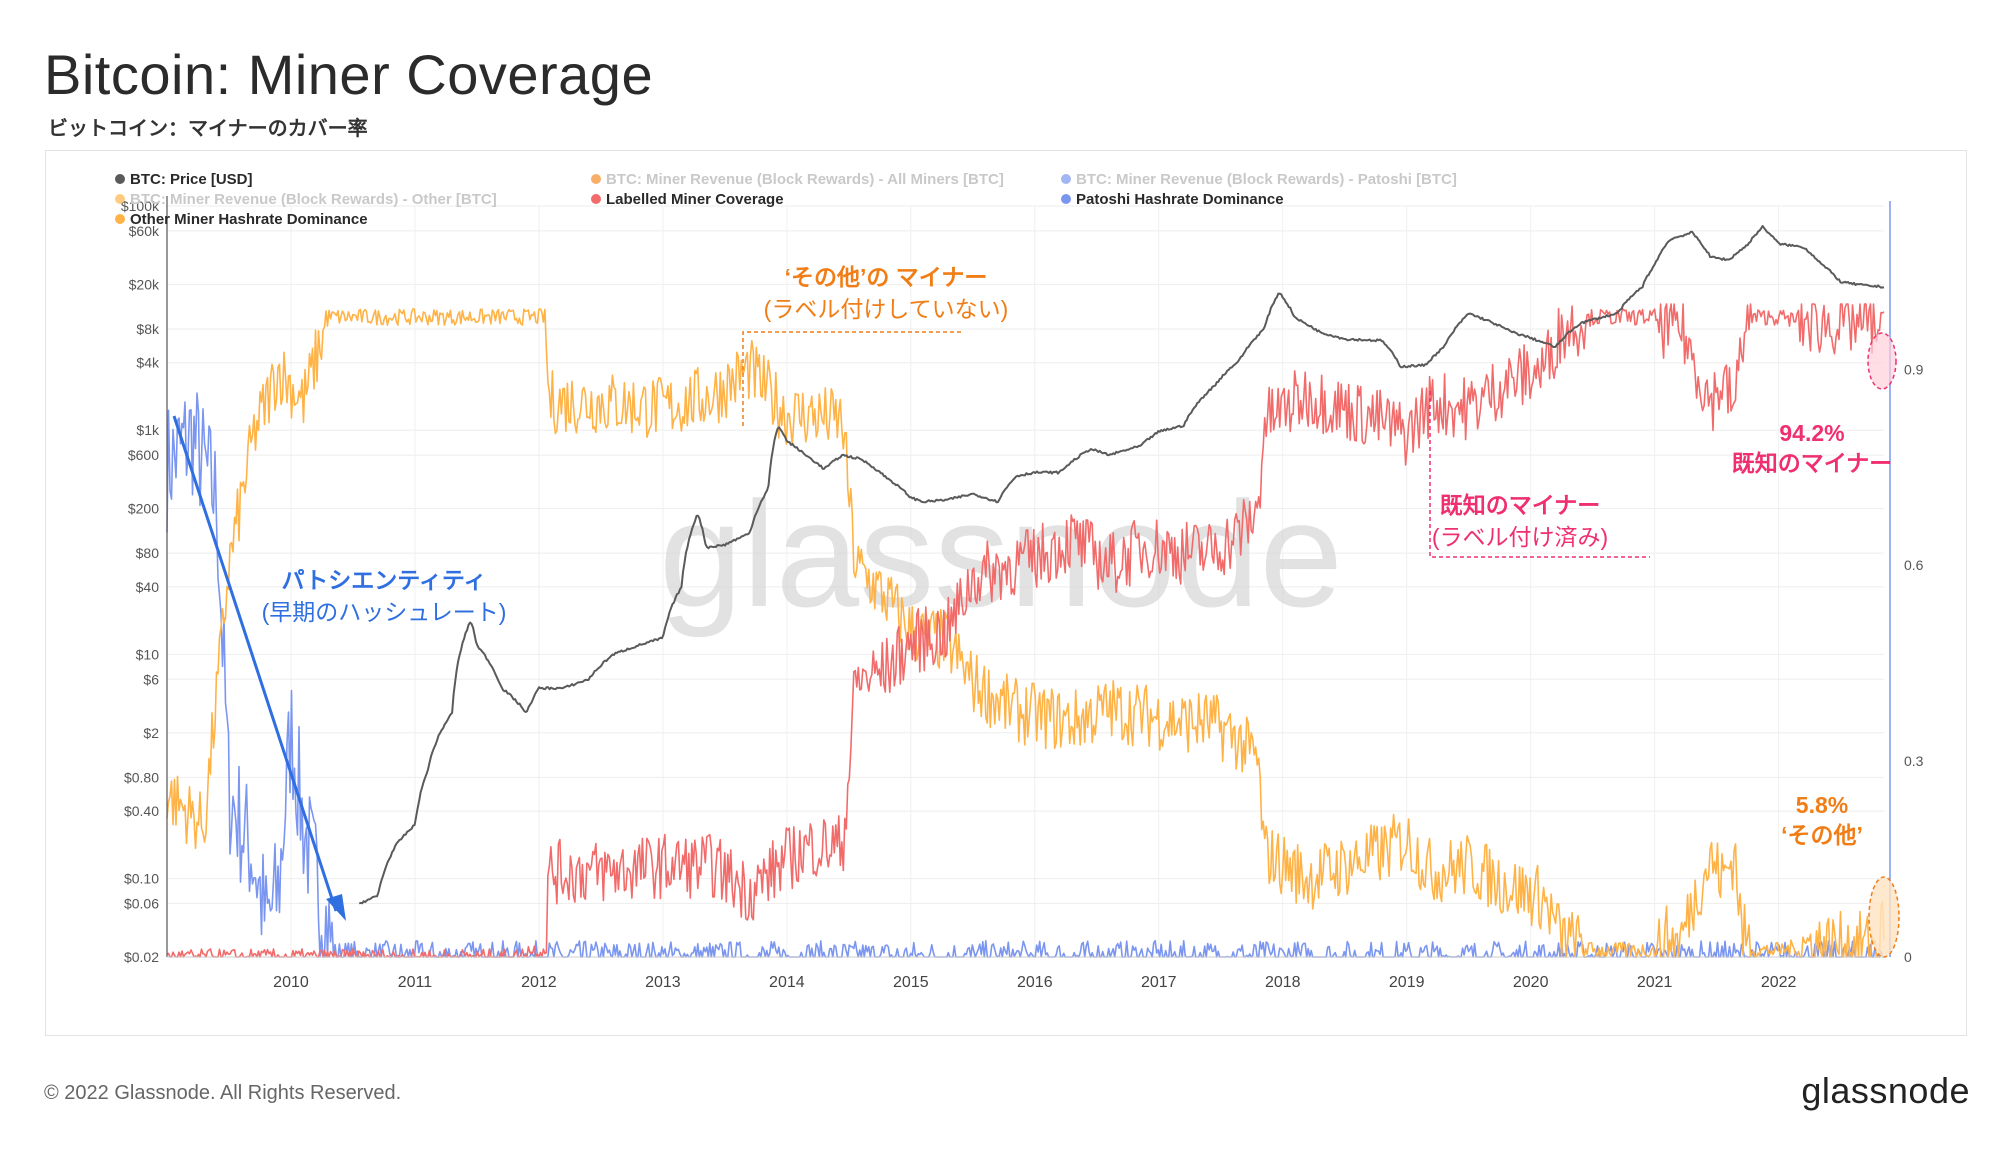  I want to click on y-left-tick-label: $4k, so click(148, 363).